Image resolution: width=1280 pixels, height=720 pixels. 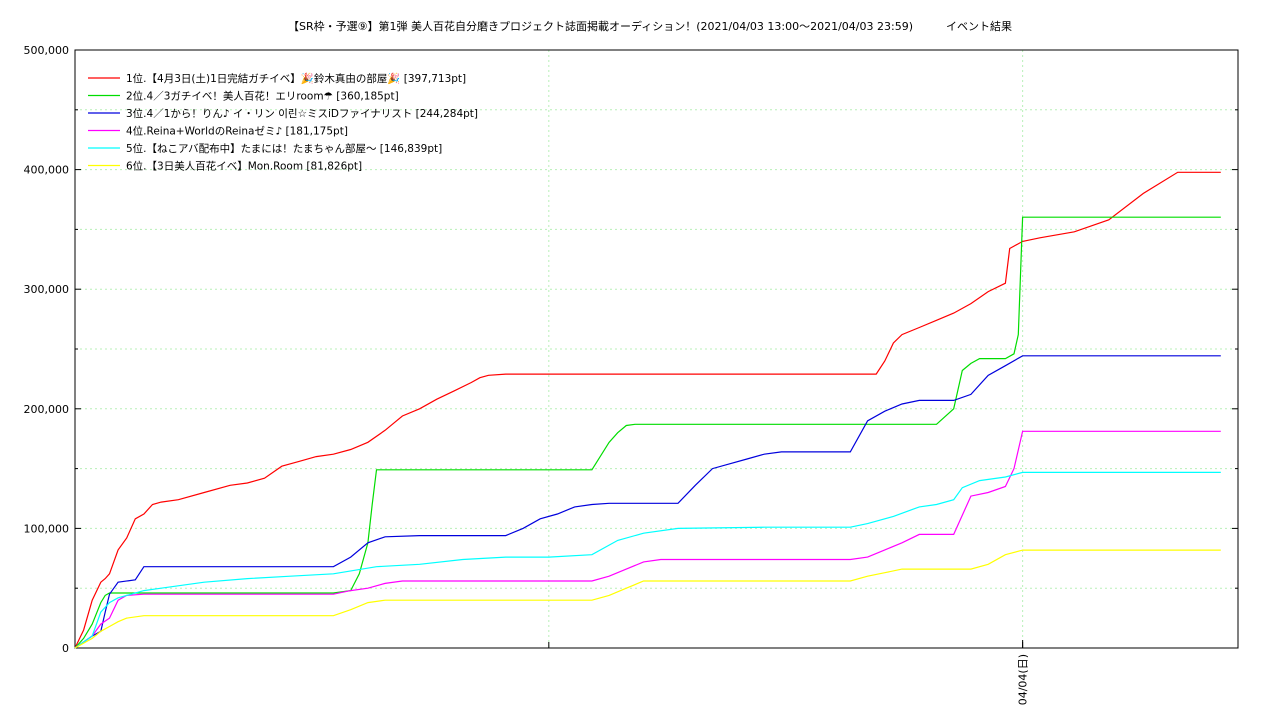 I want to click on y-tick-label: 300,000, so click(x=47, y=289).